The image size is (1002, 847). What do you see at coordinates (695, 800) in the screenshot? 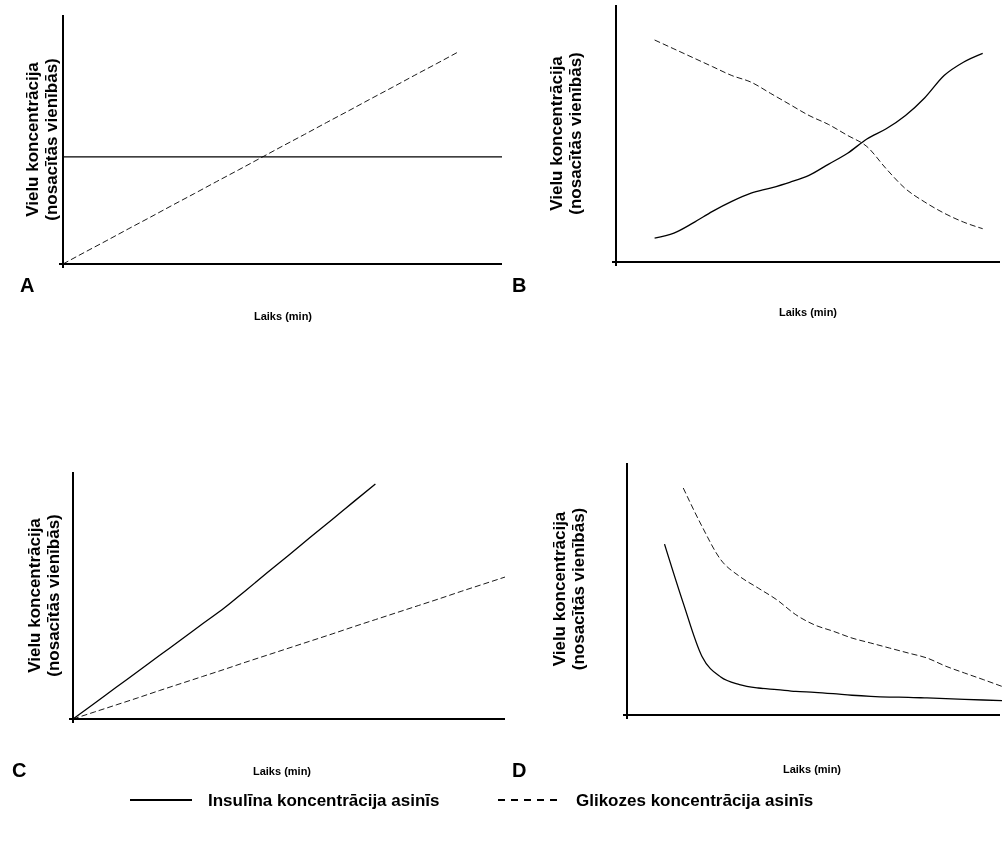
I see `legend-label: Glikozes koncentrācija asinīs` at bounding box center [695, 800].